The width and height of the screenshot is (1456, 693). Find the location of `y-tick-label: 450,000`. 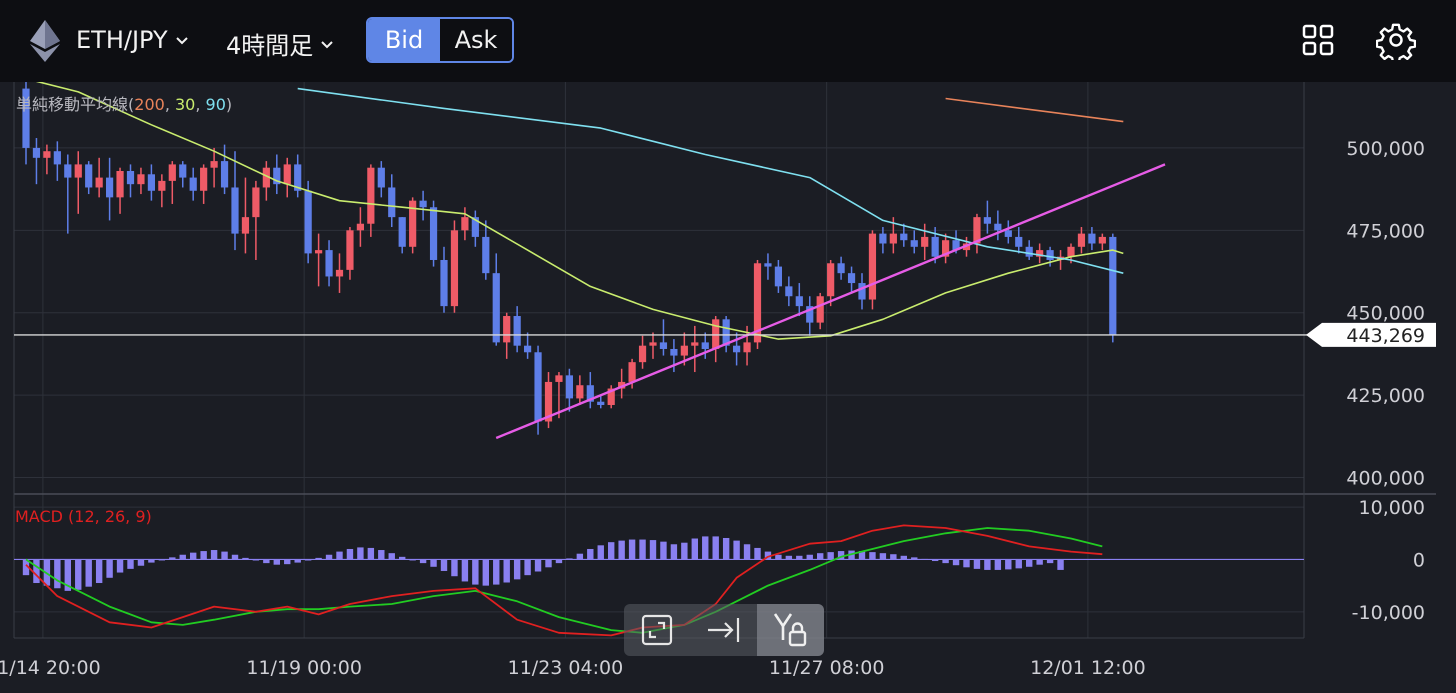

y-tick-label: 450,000 is located at coordinates (1385, 314).